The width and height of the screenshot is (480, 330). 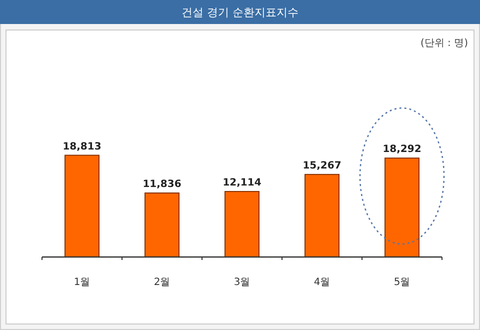 I want to click on data-label: 11,836, so click(x=162, y=184).